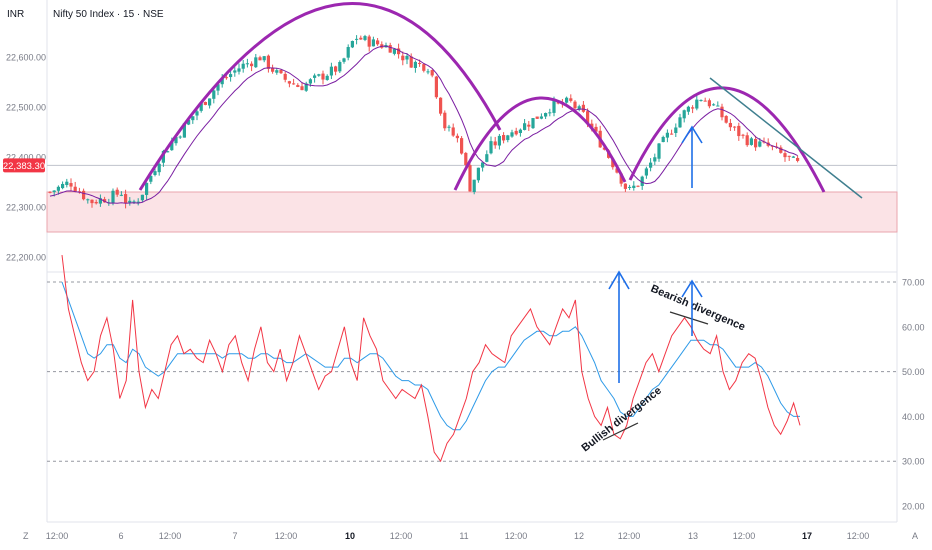 The image size is (932, 550). What do you see at coordinates (913, 462) in the screenshot?
I see `rsi-tick-label: 30.00` at bounding box center [913, 462].